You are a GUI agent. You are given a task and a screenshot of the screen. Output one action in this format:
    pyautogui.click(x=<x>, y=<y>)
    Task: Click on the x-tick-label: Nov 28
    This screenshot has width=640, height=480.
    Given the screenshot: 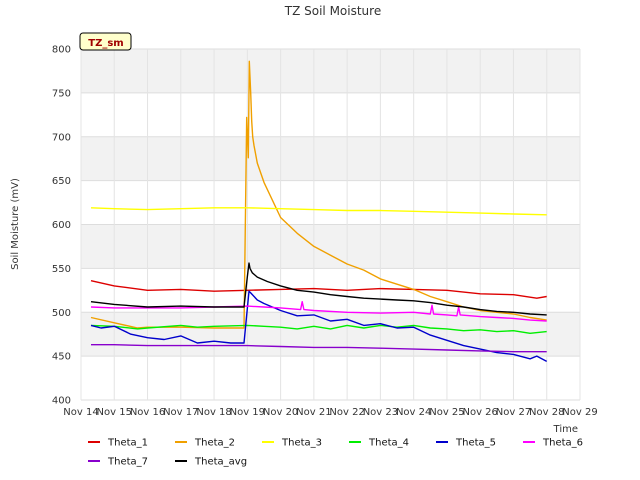 What is the action you would take?
    pyautogui.click(x=546, y=412)
    